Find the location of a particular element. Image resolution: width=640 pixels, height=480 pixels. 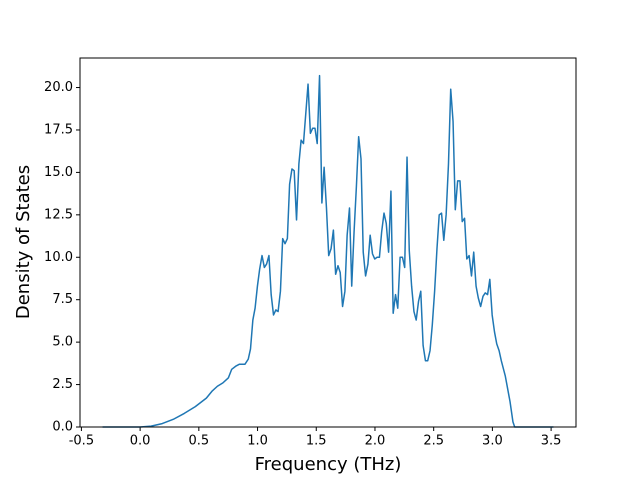

y-tick-label: 5.0 is located at coordinates (62, 342).